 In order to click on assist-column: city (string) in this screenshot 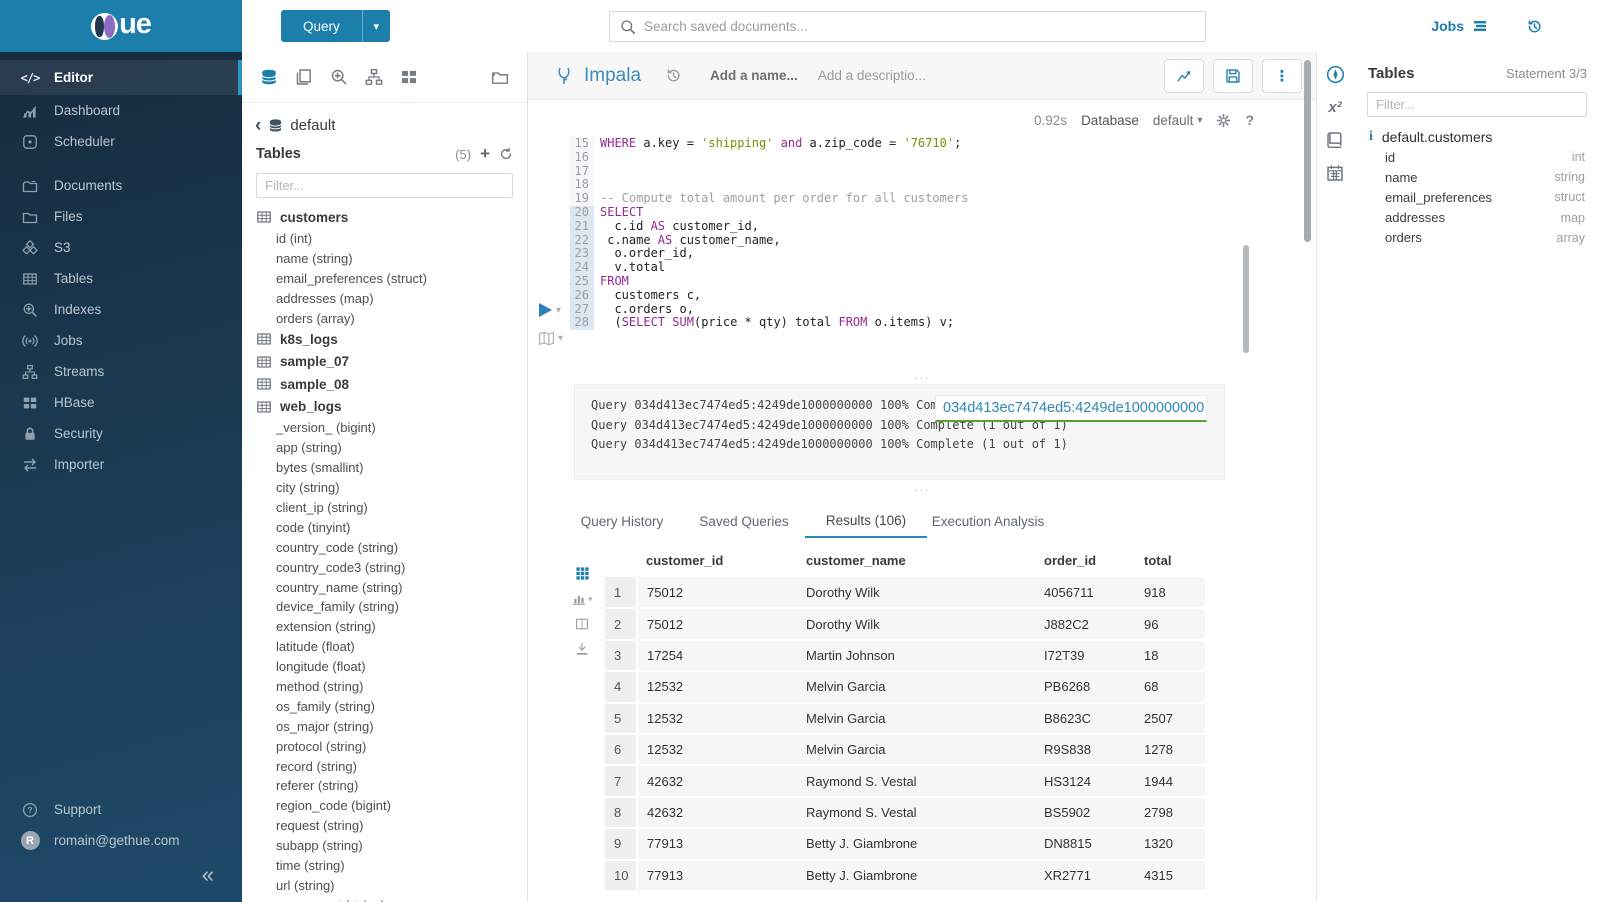, I will do `click(308, 488)`.